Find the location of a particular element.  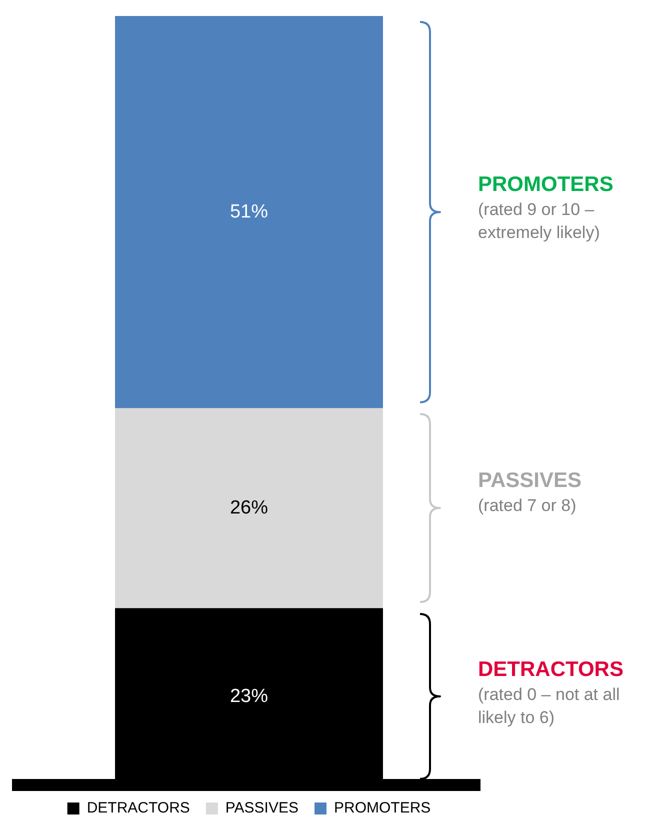

text: (rated 0 – not at all likely to 6) is located at coordinates (549, 706).